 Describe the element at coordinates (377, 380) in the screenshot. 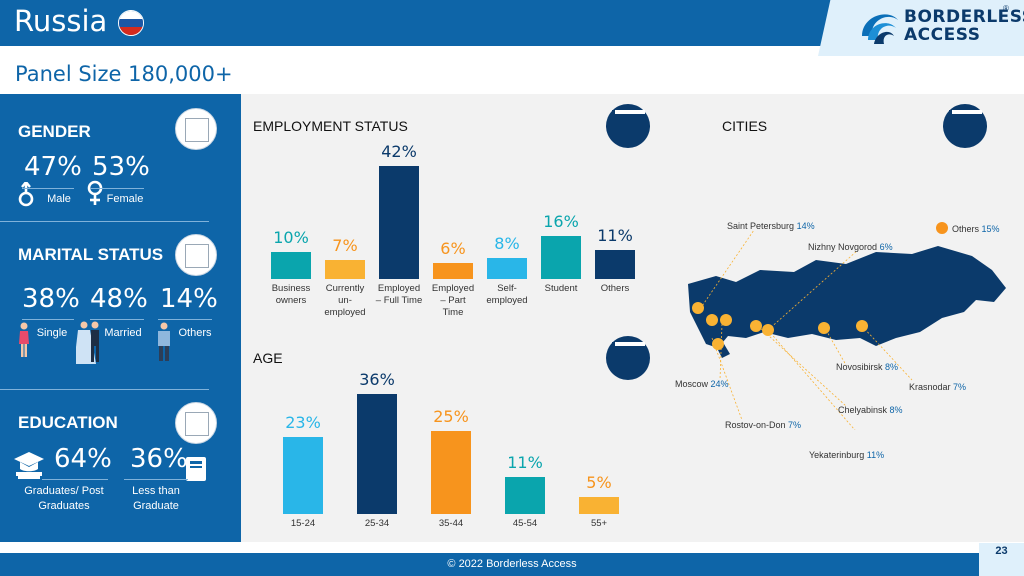

I see `bar-value-label: 36%` at that location.